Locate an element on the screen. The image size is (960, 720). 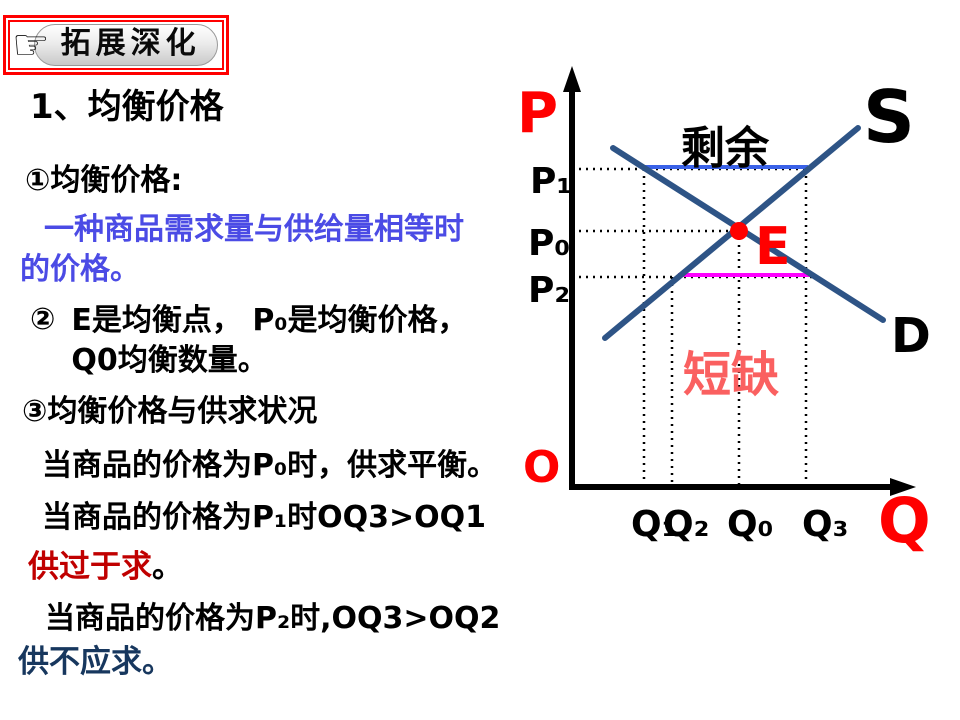
pointing-hand-icon: ☞ is located at coordinates (31, 44).